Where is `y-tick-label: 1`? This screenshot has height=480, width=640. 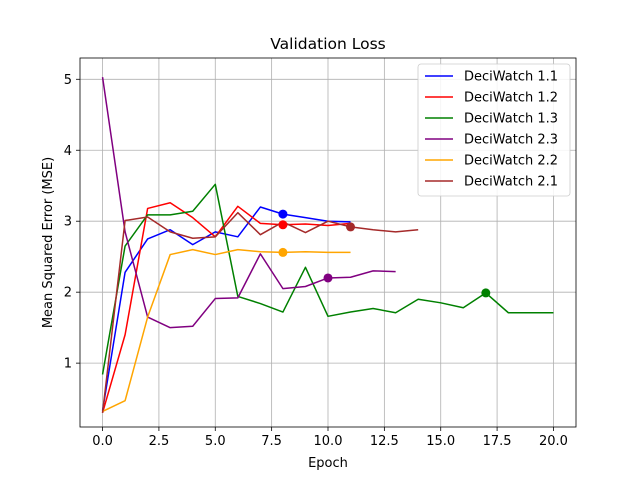
y-tick-label: 1 is located at coordinates (68, 364).